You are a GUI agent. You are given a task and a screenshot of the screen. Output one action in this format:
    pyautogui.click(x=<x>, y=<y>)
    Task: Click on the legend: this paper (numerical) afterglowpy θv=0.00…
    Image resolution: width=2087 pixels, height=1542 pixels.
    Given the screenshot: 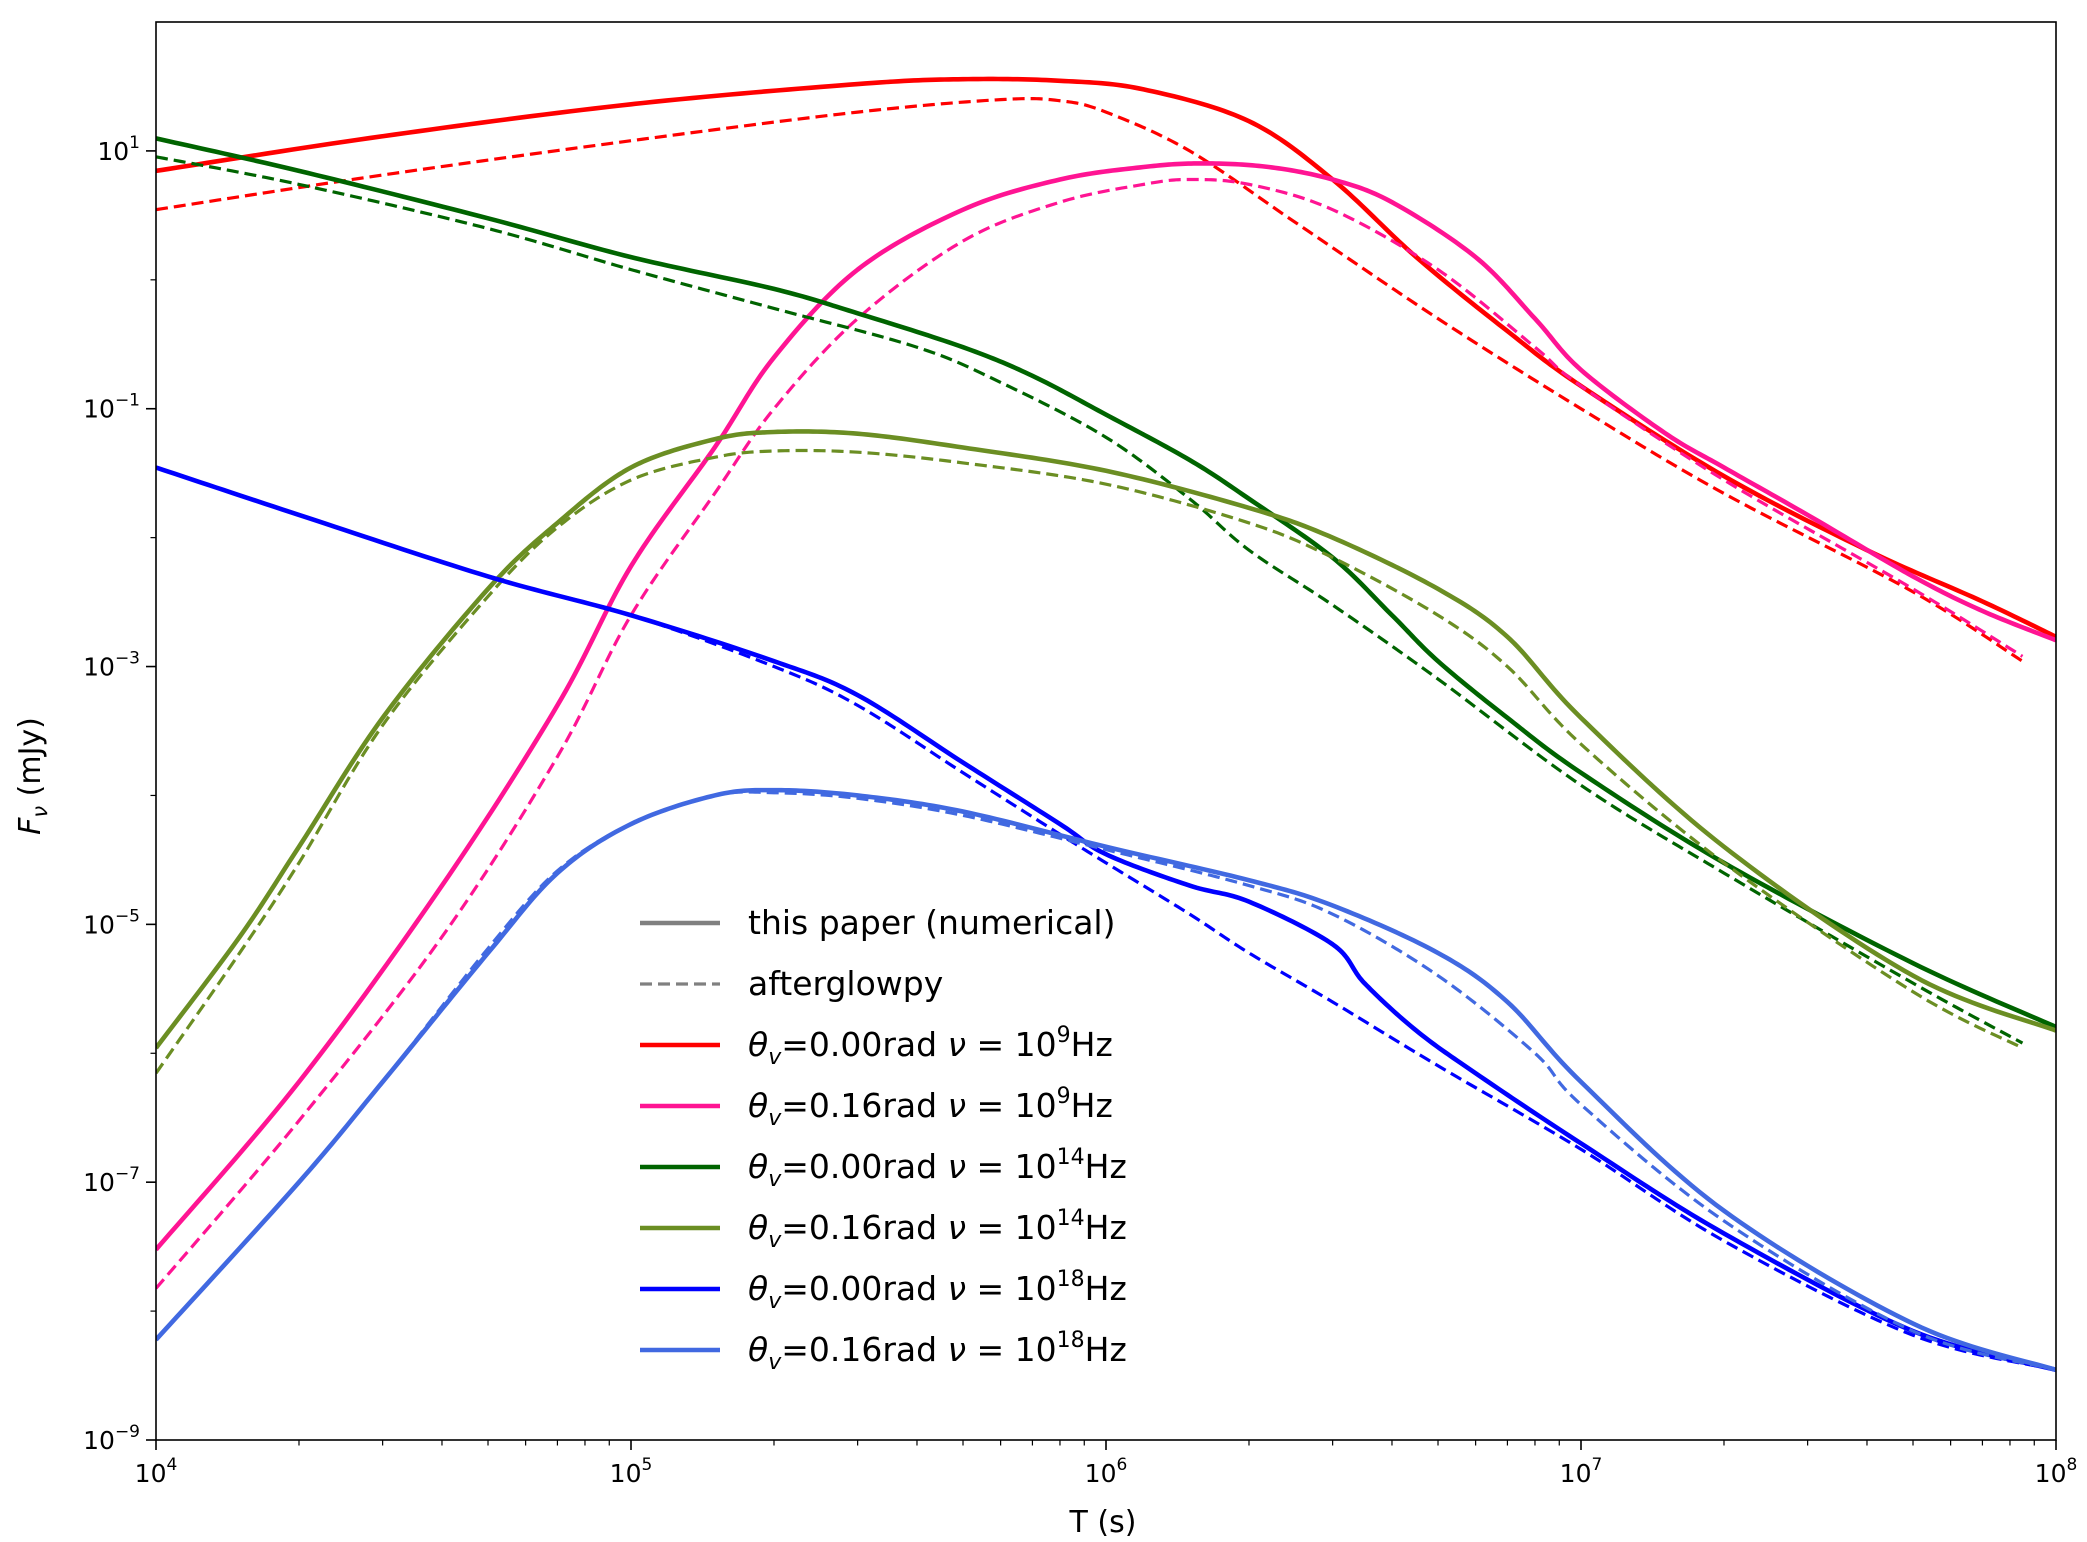 What is the action you would take?
    pyautogui.click(x=883, y=1139)
    